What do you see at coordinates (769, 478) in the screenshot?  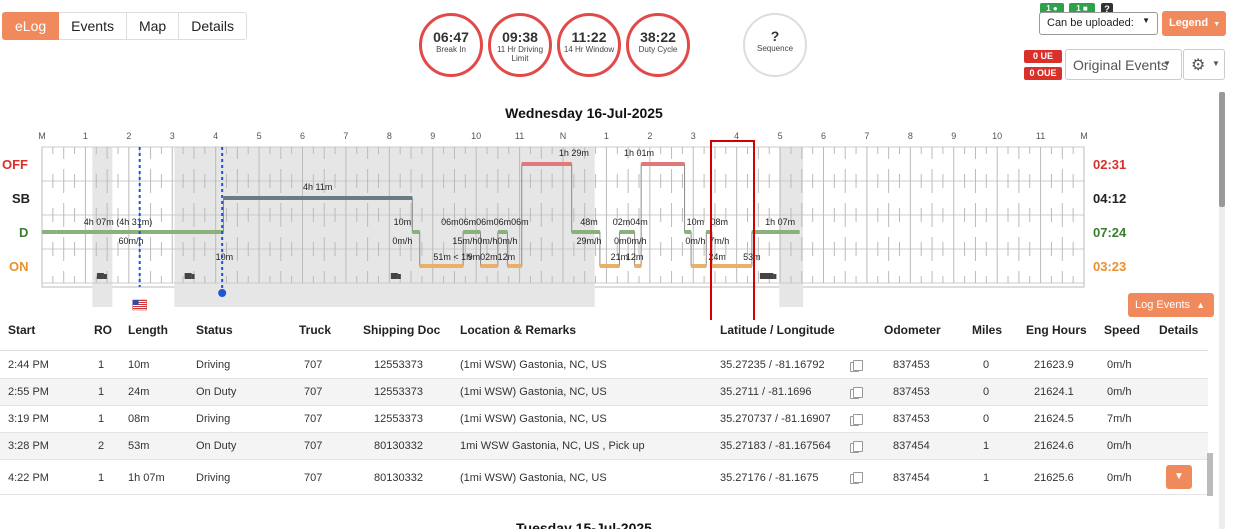 I see `cell-lat-lng: 35.27176 / -81.1675` at bounding box center [769, 478].